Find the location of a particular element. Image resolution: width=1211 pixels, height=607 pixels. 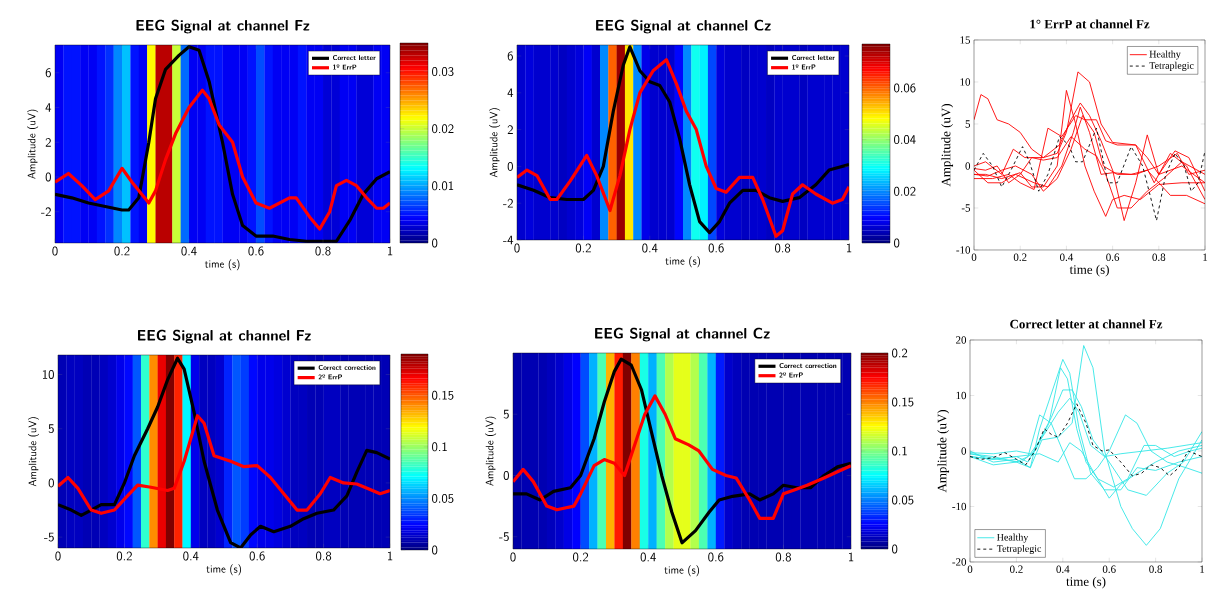

chart-title: 1° ErrP at channel Fz is located at coordinates (1090, 24).